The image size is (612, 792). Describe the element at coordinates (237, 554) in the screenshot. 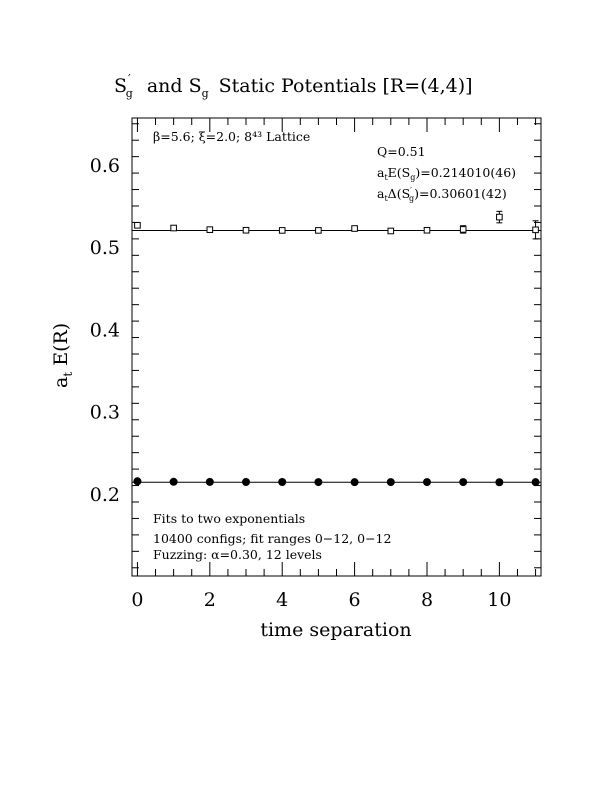

I see `fuzzing-annotation: Fuzzing: α=0.30, 12 levels` at that location.